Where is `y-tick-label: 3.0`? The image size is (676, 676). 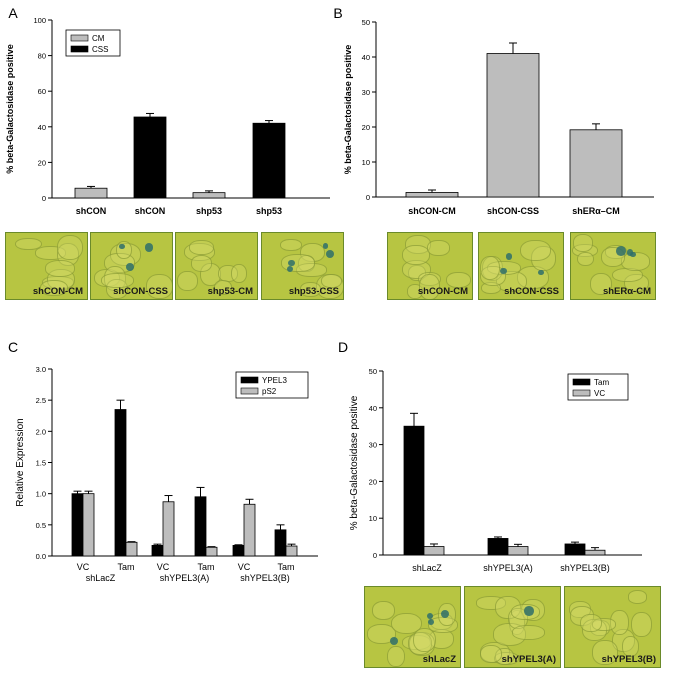 y-tick-label: 3.0 is located at coordinates (41, 369).